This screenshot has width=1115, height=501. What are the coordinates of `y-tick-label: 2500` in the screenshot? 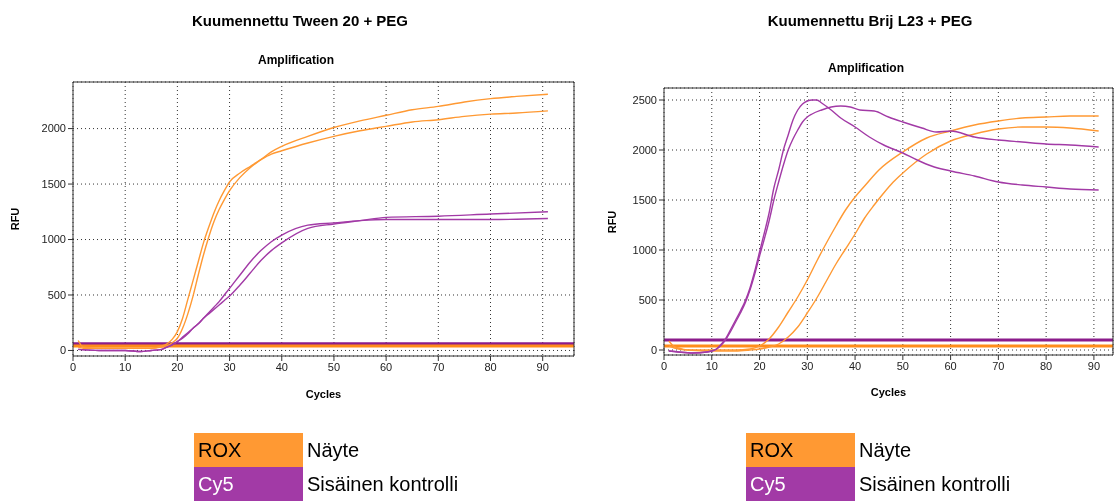 It's located at (644, 99).